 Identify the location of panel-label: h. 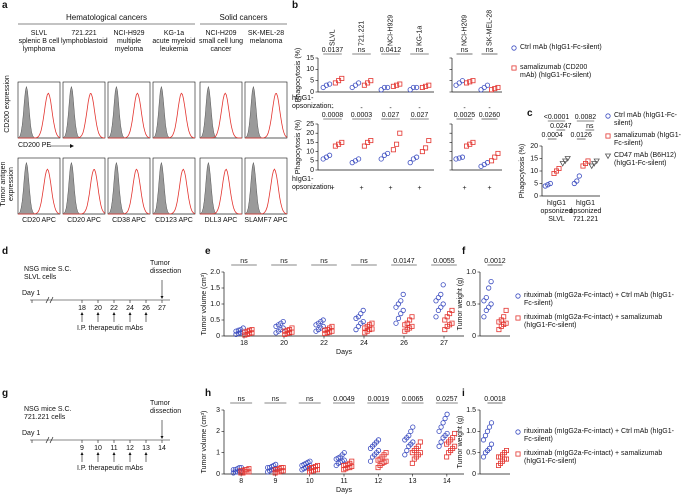
(208, 393).